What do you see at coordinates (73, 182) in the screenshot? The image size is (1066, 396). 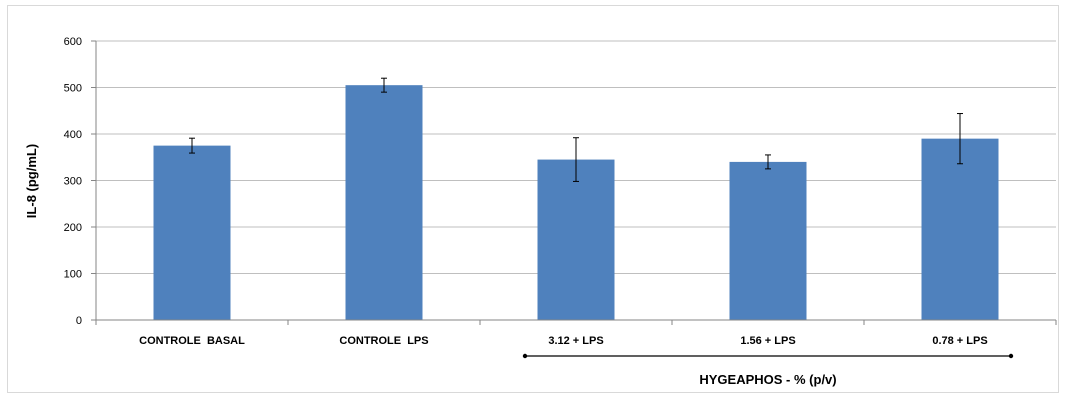 I see `y-tick-label: 300` at bounding box center [73, 182].